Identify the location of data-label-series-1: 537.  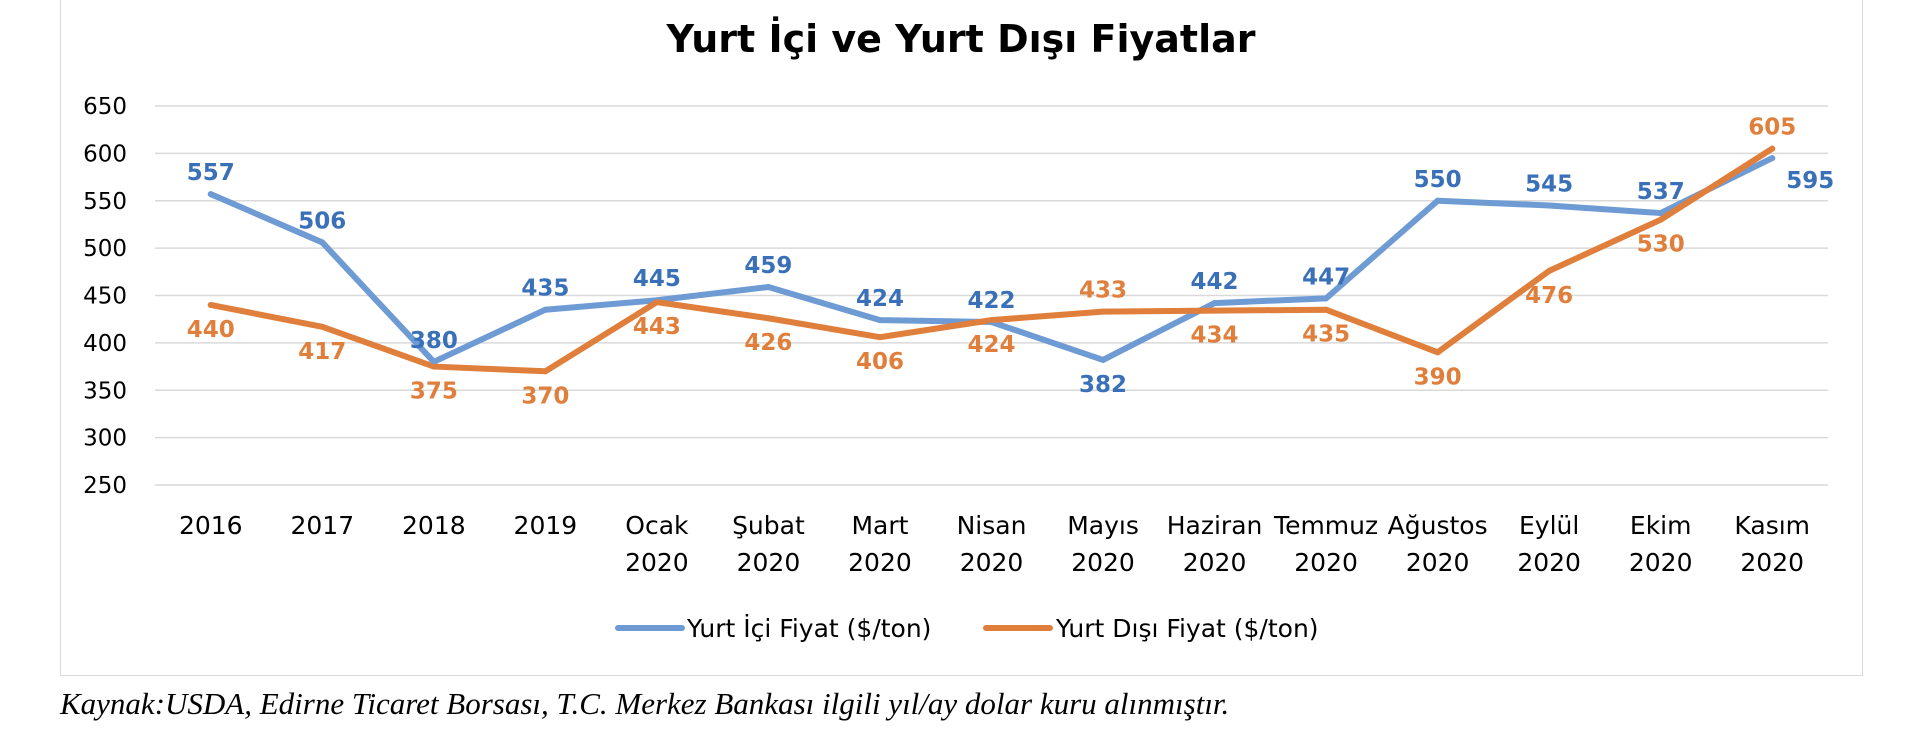
(1661, 192).